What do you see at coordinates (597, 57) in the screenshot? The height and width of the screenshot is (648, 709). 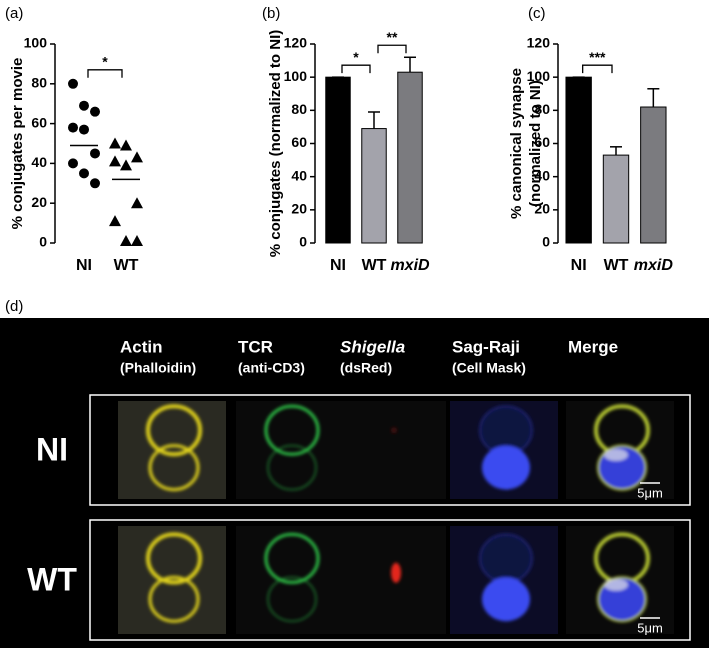 I see `significance-label: ***` at bounding box center [597, 57].